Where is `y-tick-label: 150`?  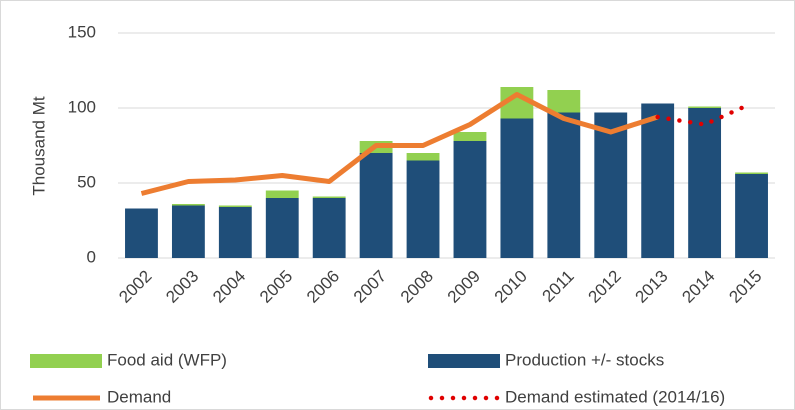
y-tick-label: 150 is located at coordinates (82, 31).